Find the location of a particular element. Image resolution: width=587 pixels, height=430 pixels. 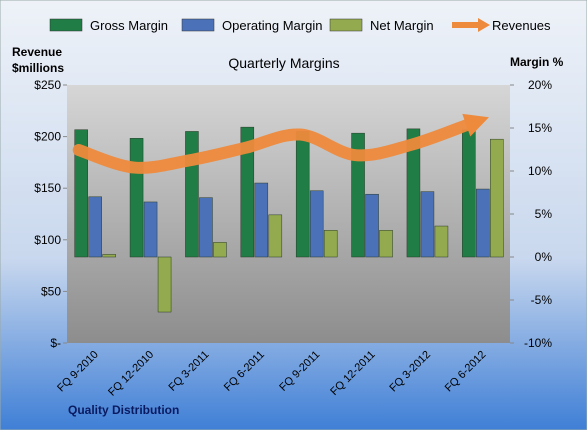

y-tick-label: $- is located at coordinates (55, 343).